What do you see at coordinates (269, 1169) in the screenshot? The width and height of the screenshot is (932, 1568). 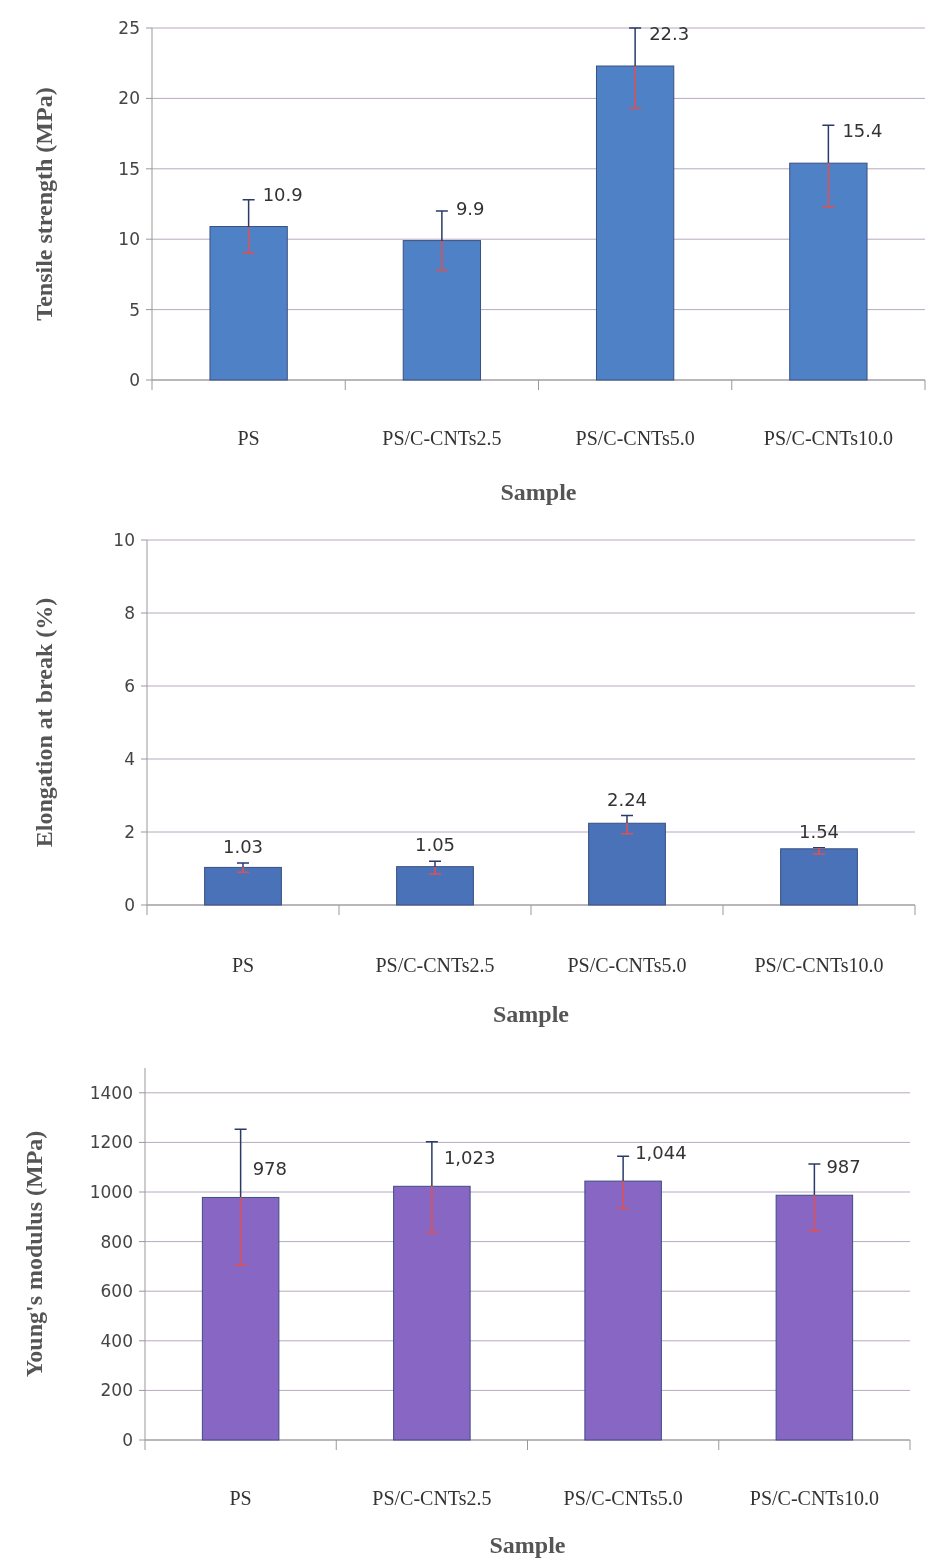 I see `data-label: 978` at bounding box center [269, 1169].